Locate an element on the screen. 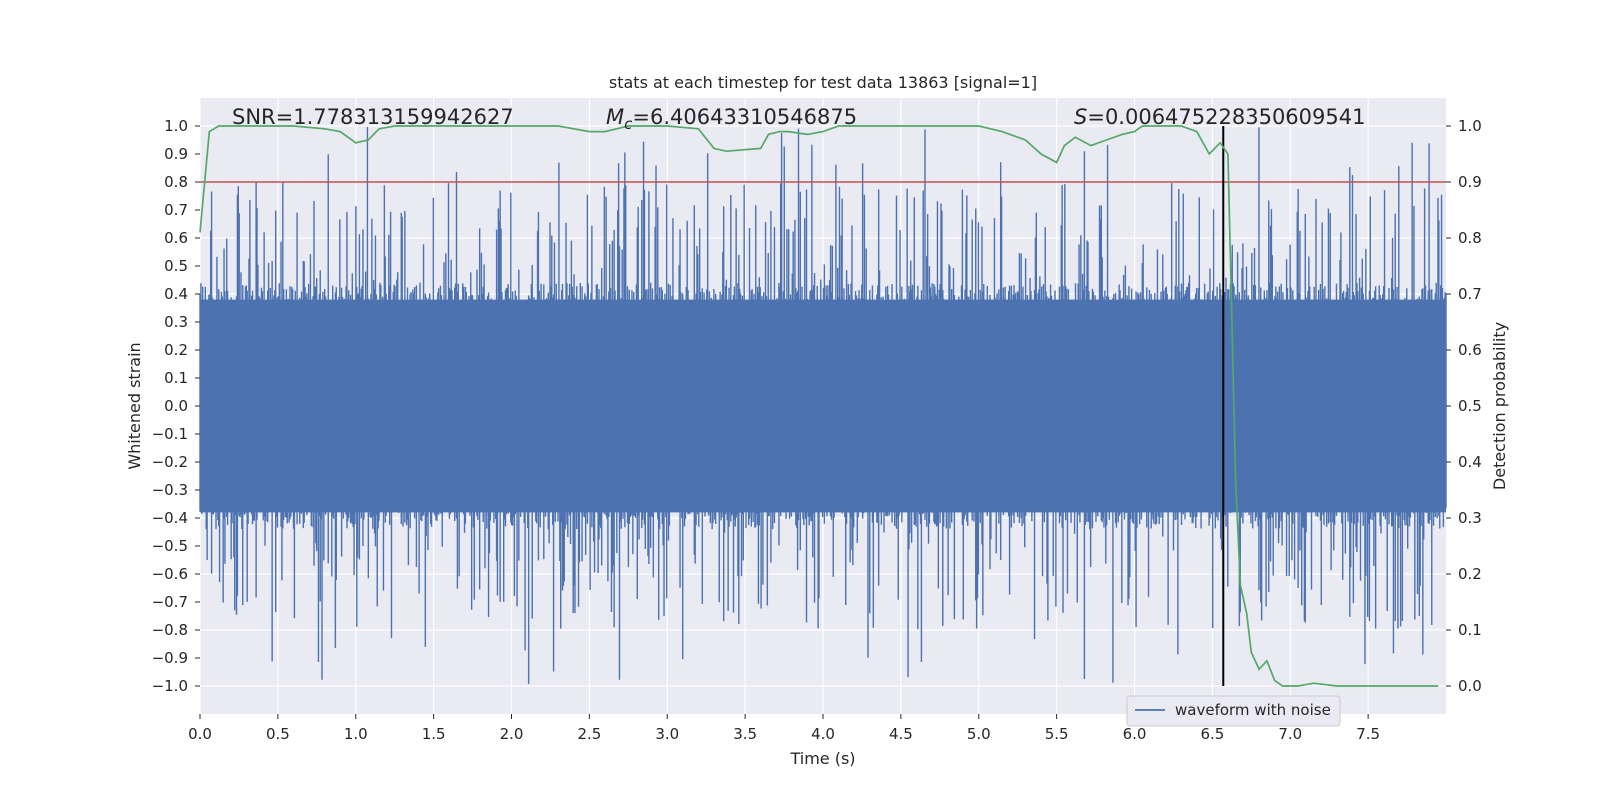 The image size is (1600, 800). y2-tick-label: 0.4 is located at coordinates (1470, 462).